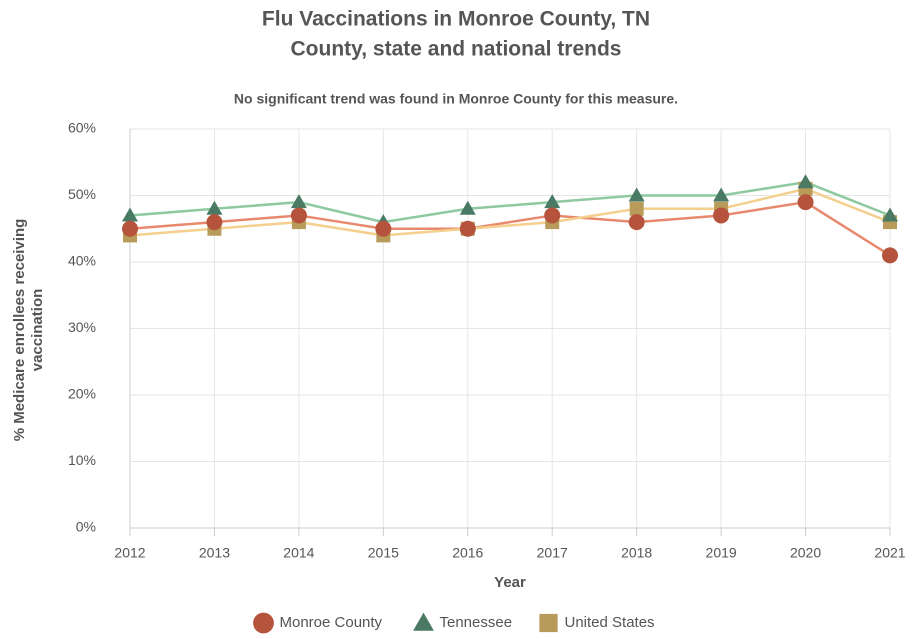 The image size is (913, 639). Describe the element at coordinates (331, 622) in the screenshot. I see `legend-label: Monroe County` at that location.